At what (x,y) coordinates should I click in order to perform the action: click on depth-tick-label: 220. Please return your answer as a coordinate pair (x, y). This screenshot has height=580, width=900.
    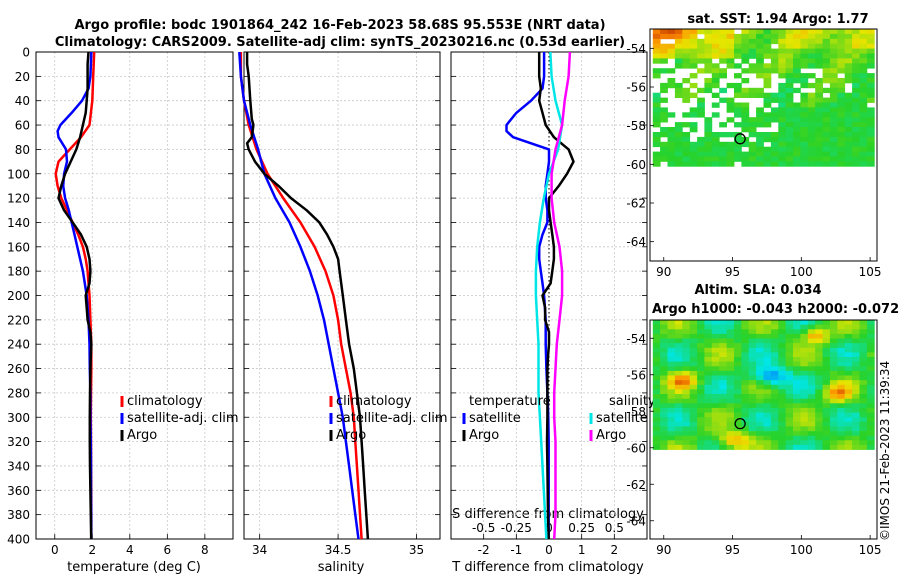
    Looking at the image, I should click on (18, 320).